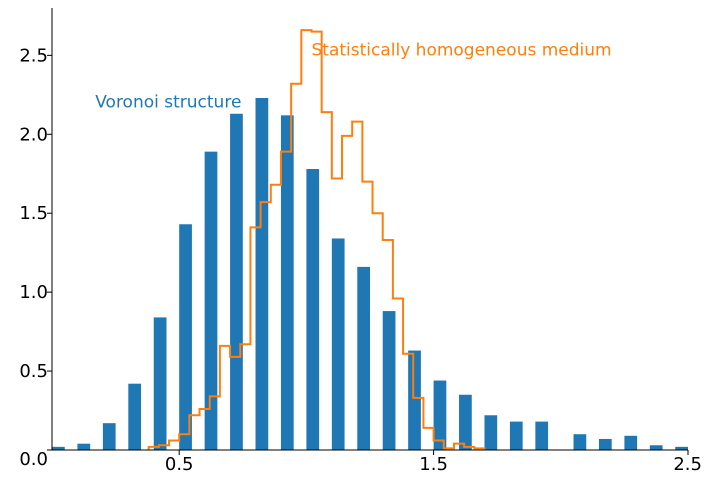 This screenshot has width=711, height=478. I want to click on y-tick-label: 2.0, so click(33, 134).